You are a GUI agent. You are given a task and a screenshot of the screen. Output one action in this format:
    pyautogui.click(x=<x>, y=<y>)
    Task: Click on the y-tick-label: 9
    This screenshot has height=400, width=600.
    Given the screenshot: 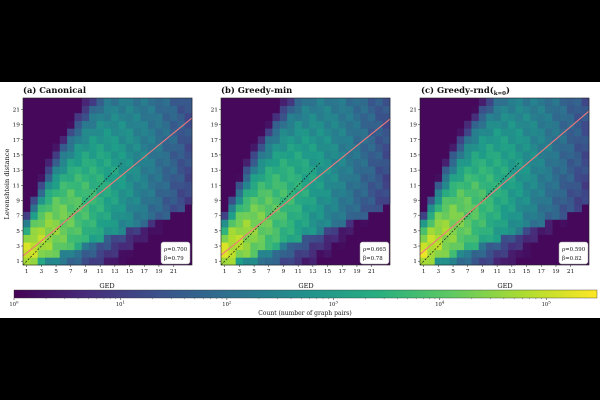 What is the action you would take?
    pyautogui.click(x=216, y=201)
    